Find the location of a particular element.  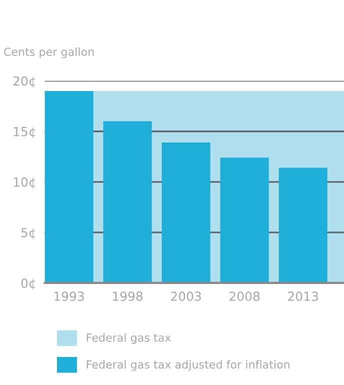

y-tick-label: 5¢ is located at coordinates (28, 234).